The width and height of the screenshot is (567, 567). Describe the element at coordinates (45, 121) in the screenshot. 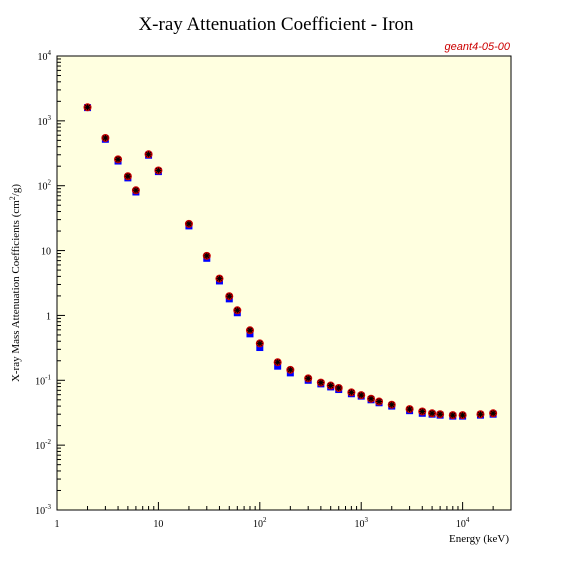

I see `y-tick-label: 10³` at that location.